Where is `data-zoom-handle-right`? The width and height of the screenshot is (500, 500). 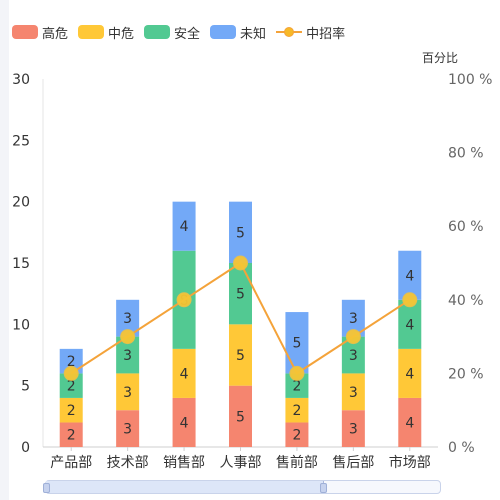 data-zoom-handle-right is located at coordinates (324, 488).